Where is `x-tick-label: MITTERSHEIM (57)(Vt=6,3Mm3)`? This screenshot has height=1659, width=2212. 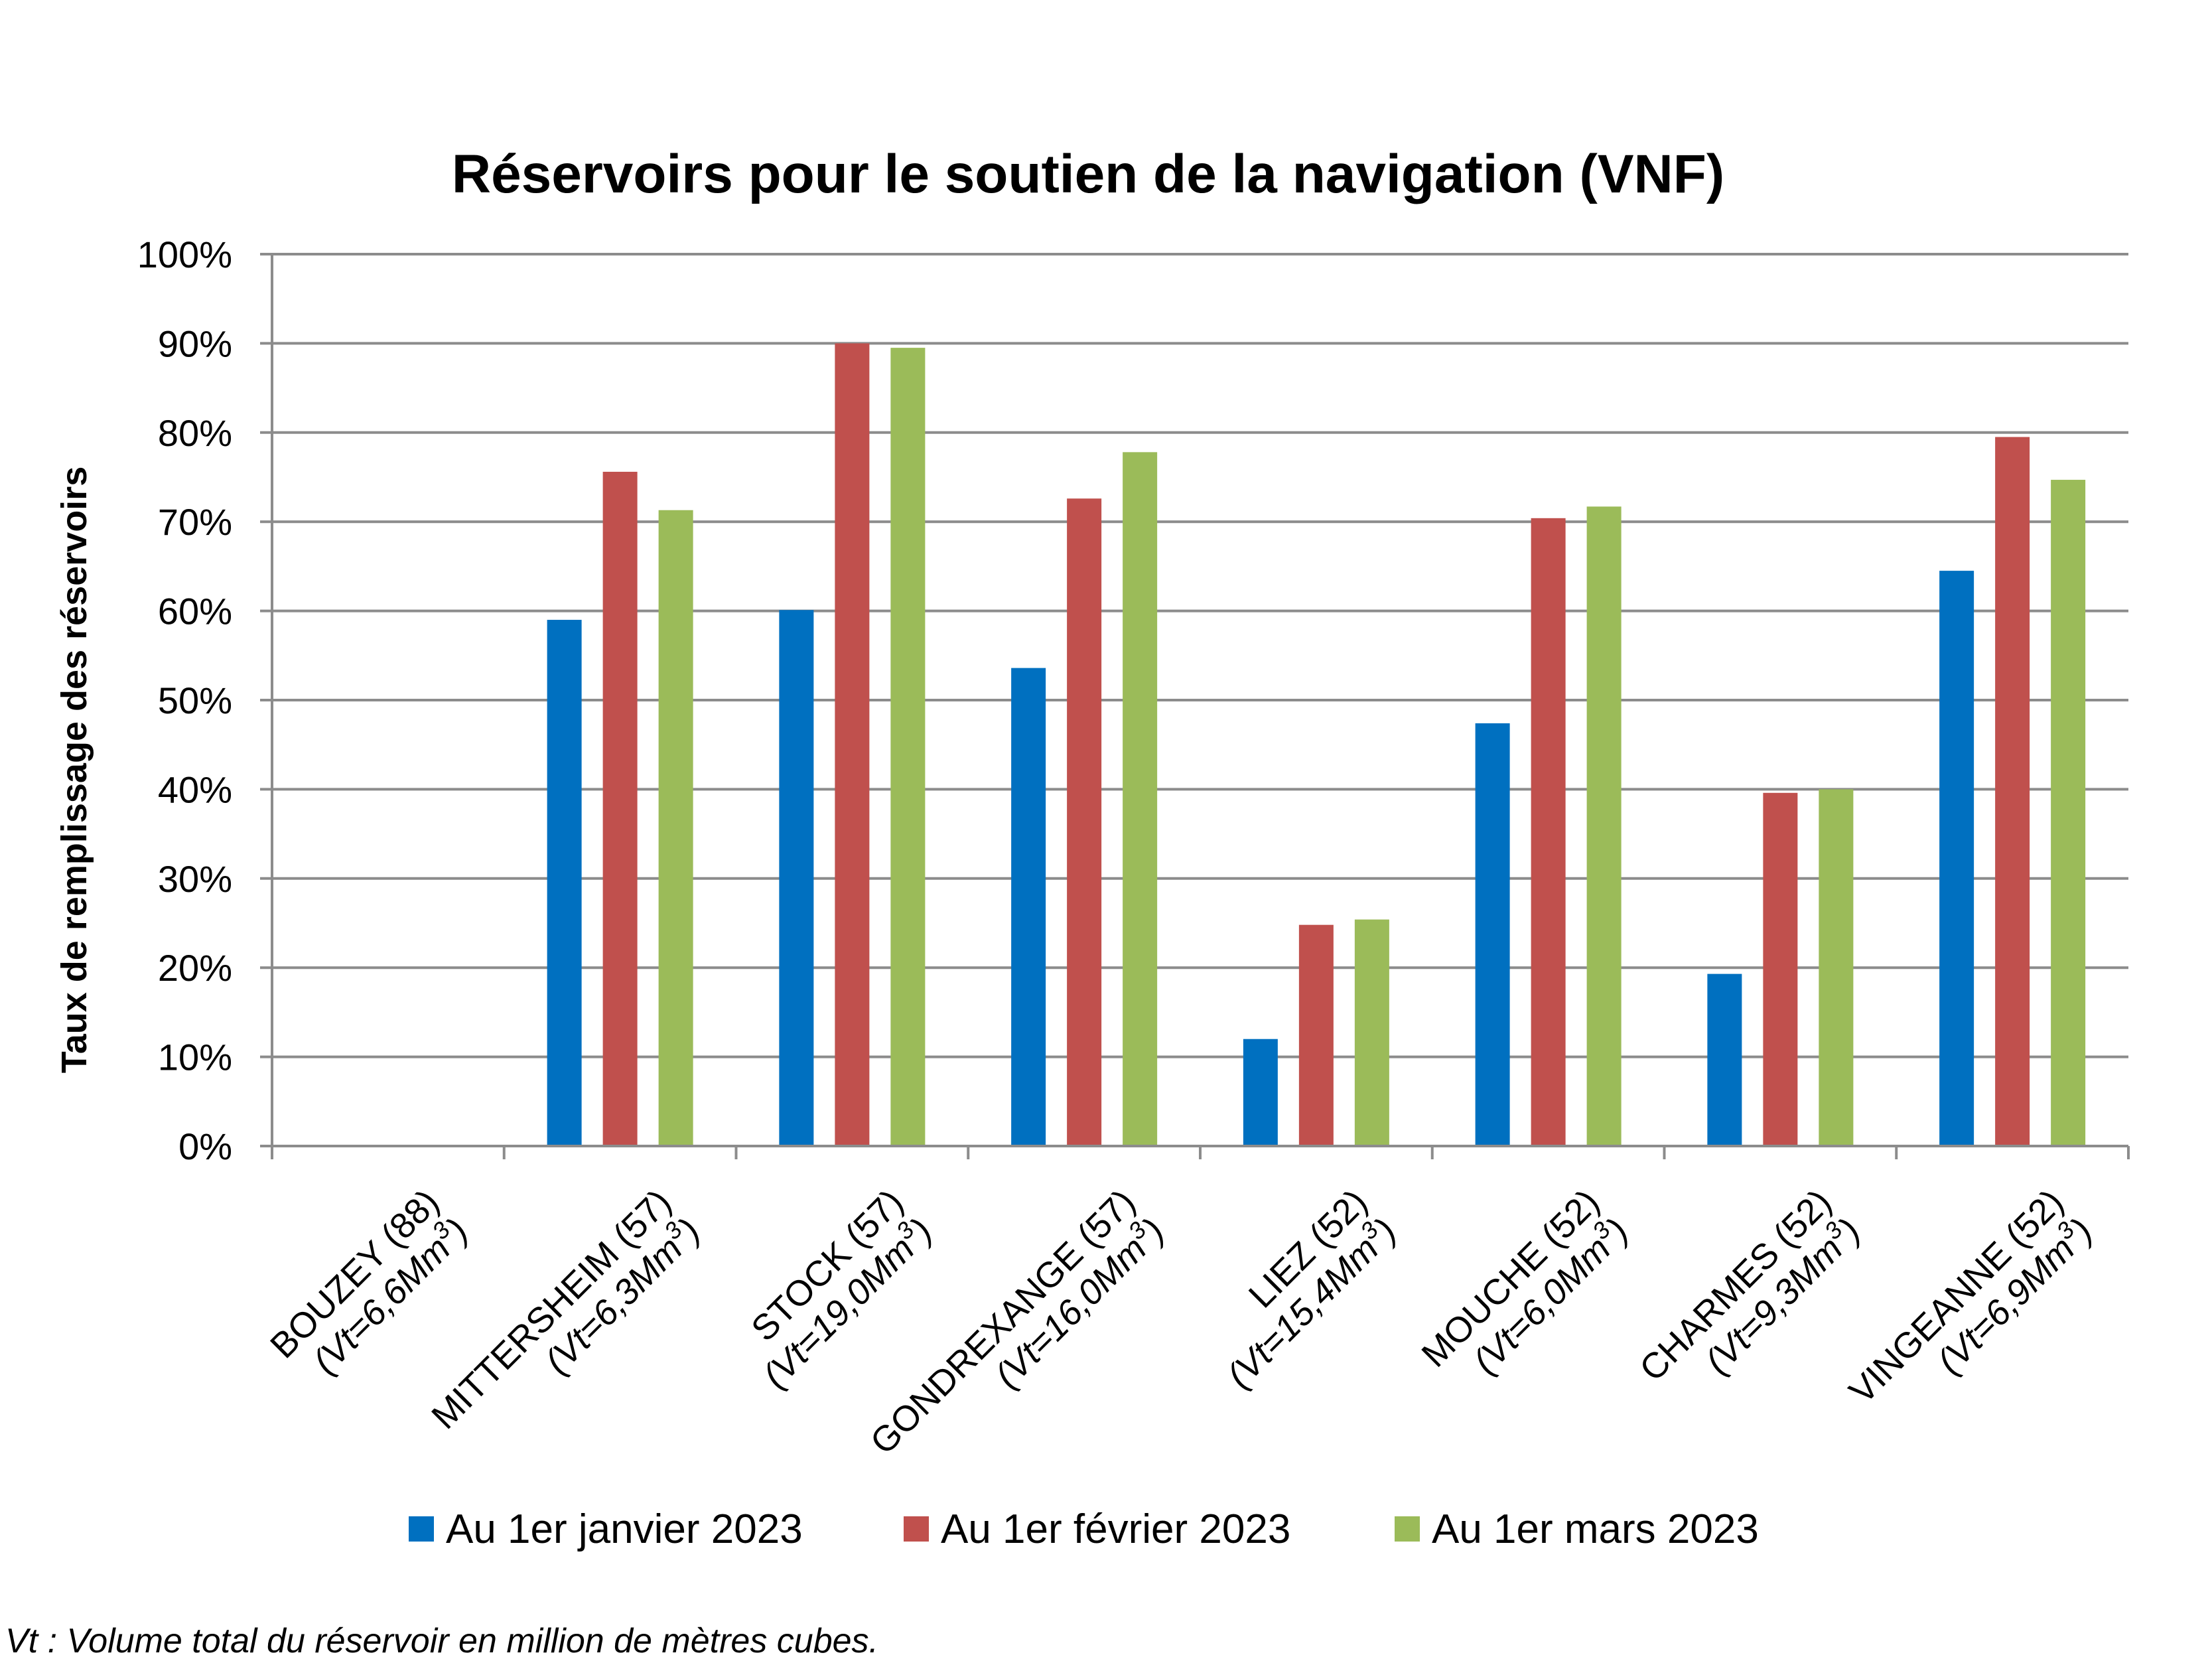 x-tick-label: MITTERSHEIM (57)(Vt=6,3Mm3) is located at coordinates (566, 1309).